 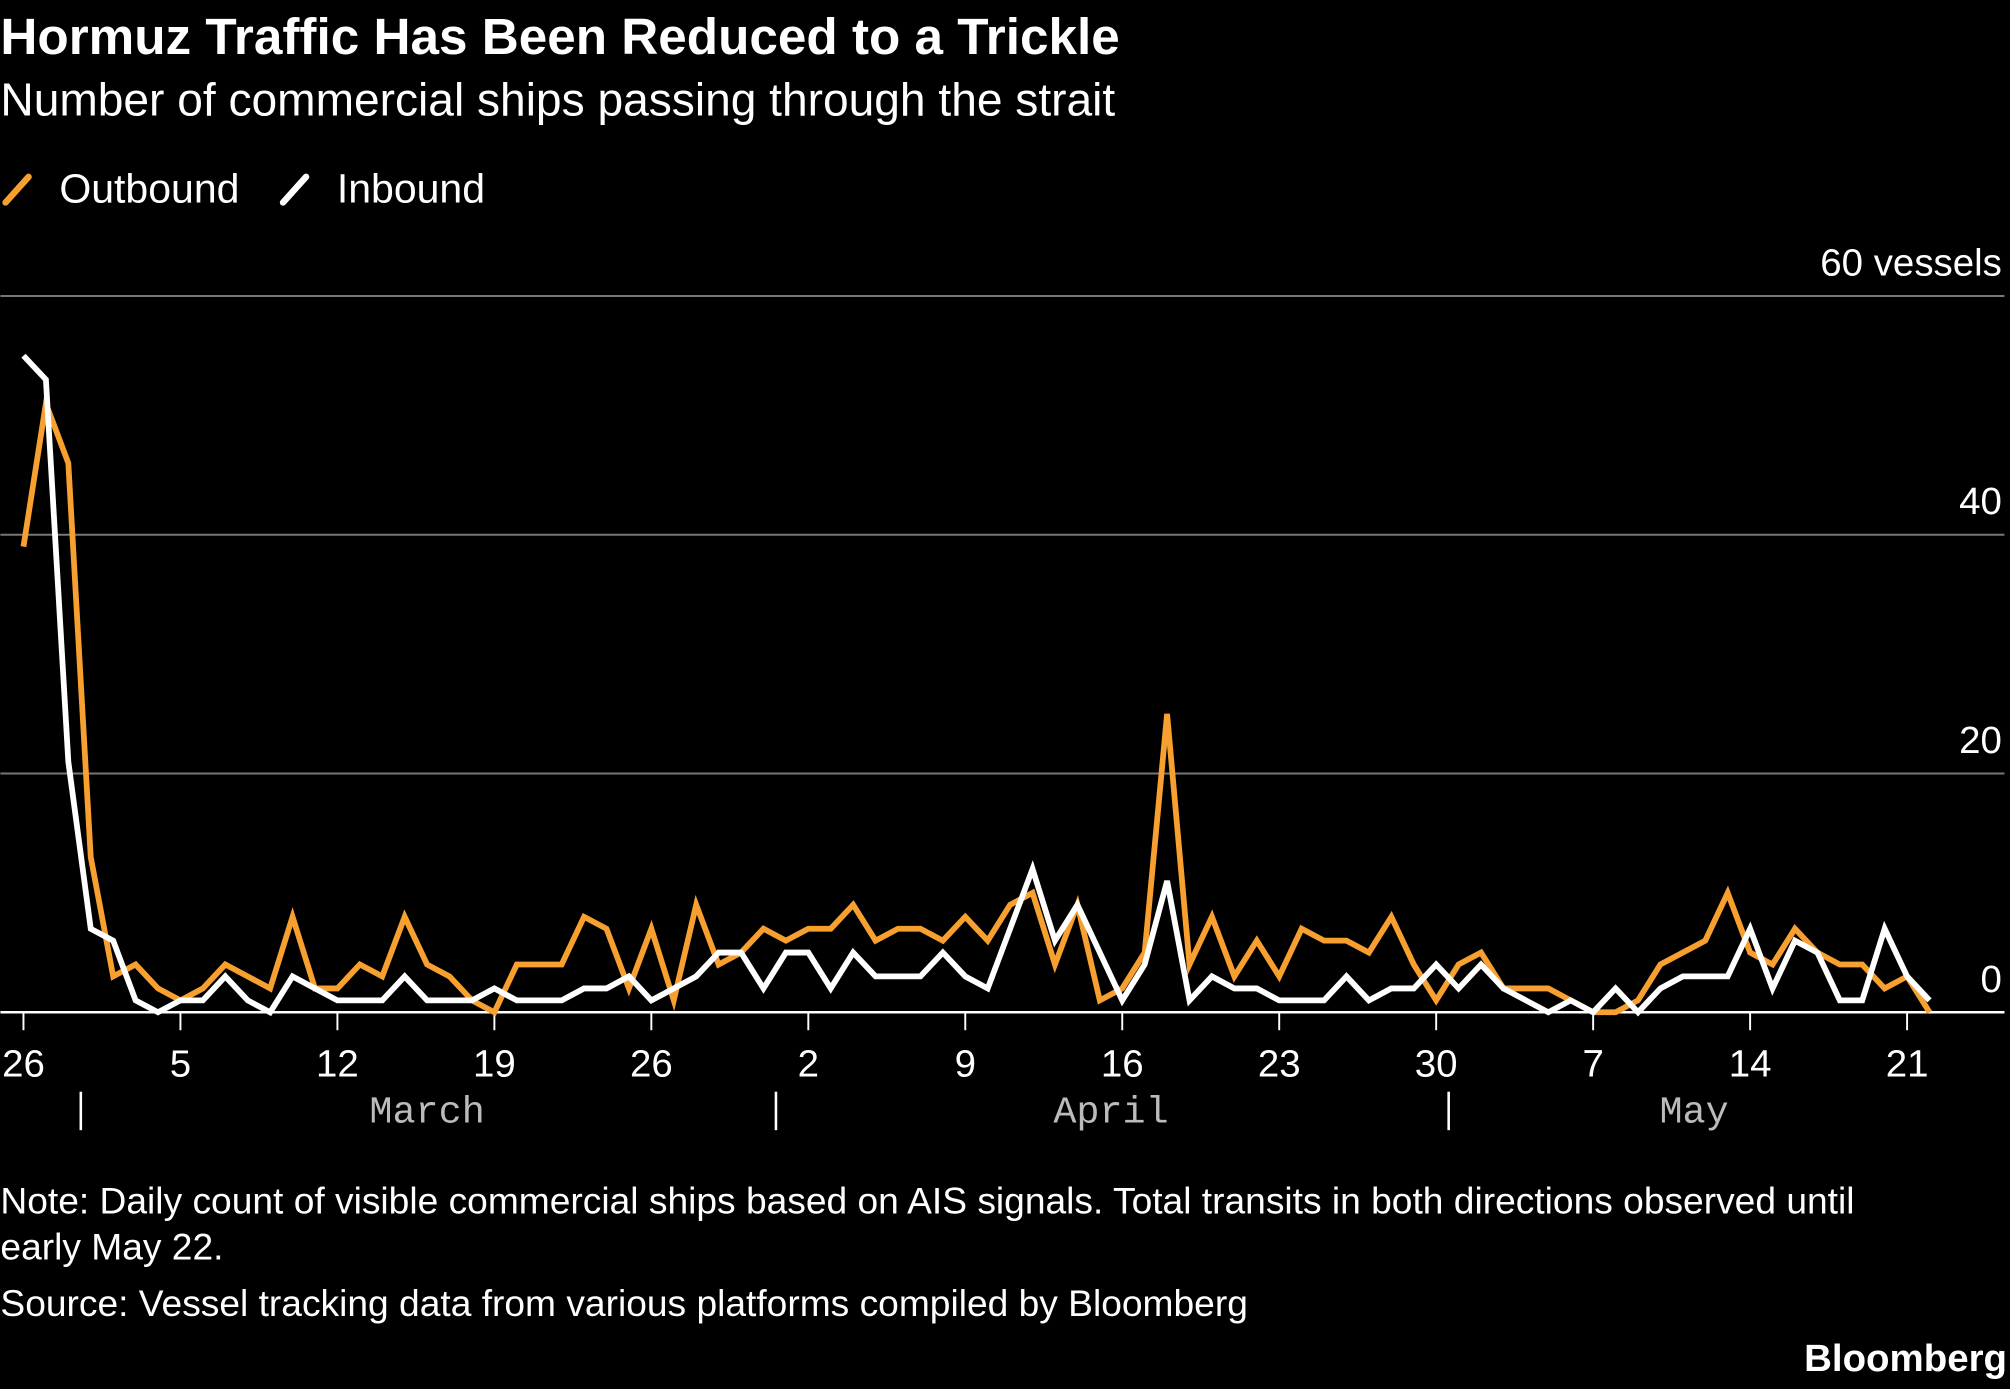 What do you see at coordinates (1110, 1112) in the screenshot?
I see `month-label: April` at bounding box center [1110, 1112].